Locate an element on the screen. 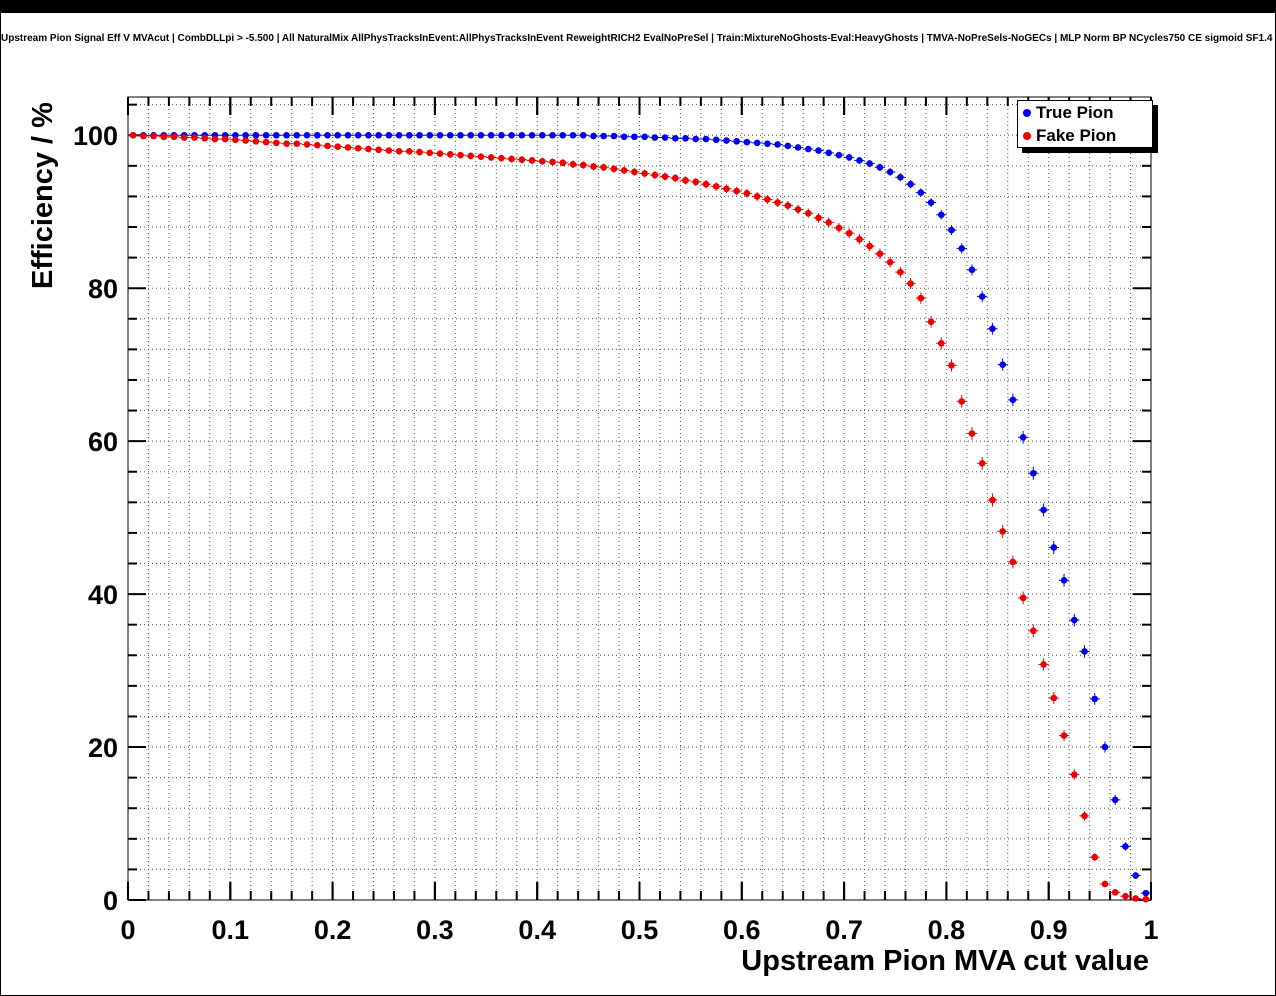 This screenshot has height=996, width=1276. svg-text: 0.9 is located at coordinates (1049, 930).